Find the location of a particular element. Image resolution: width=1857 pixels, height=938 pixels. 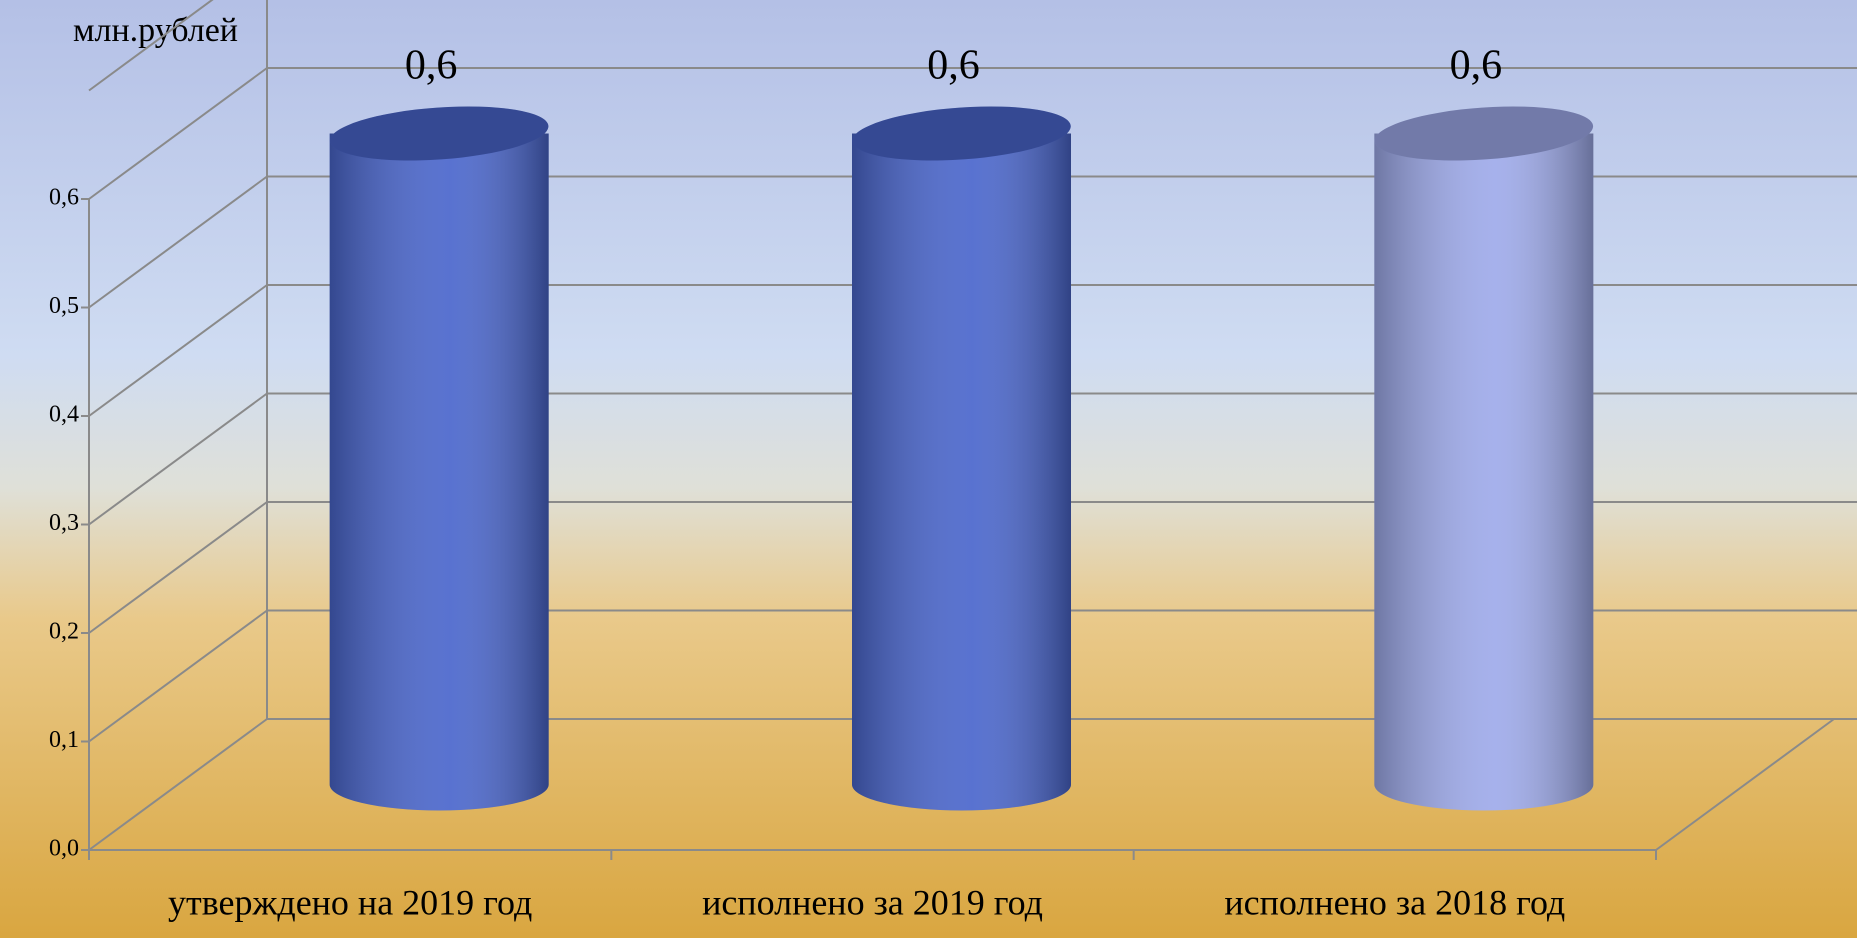

wall-edge is located at coordinates (151, 46).